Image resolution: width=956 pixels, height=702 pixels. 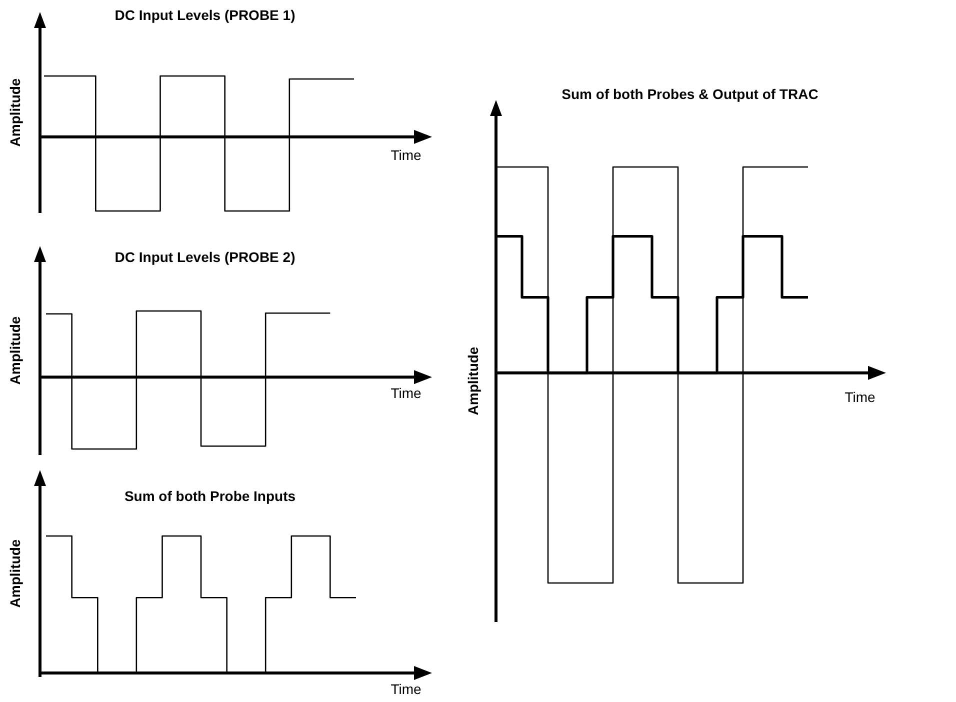 What do you see at coordinates (690, 94) in the screenshot?
I see `chart-title: Sum of both Probes & Output of TRAC` at bounding box center [690, 94].